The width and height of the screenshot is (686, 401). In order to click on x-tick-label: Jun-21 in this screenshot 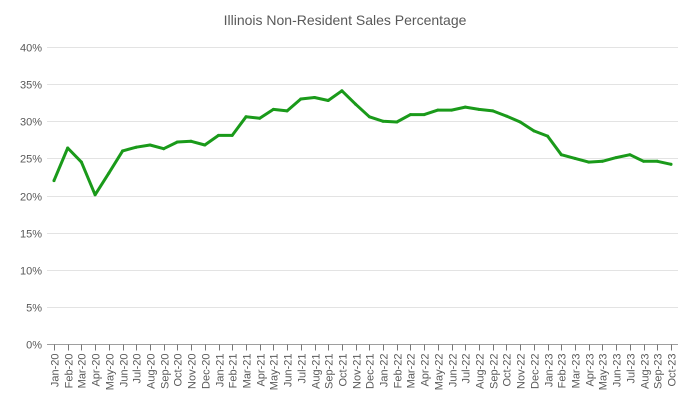, I will do `click(289, 371)`.